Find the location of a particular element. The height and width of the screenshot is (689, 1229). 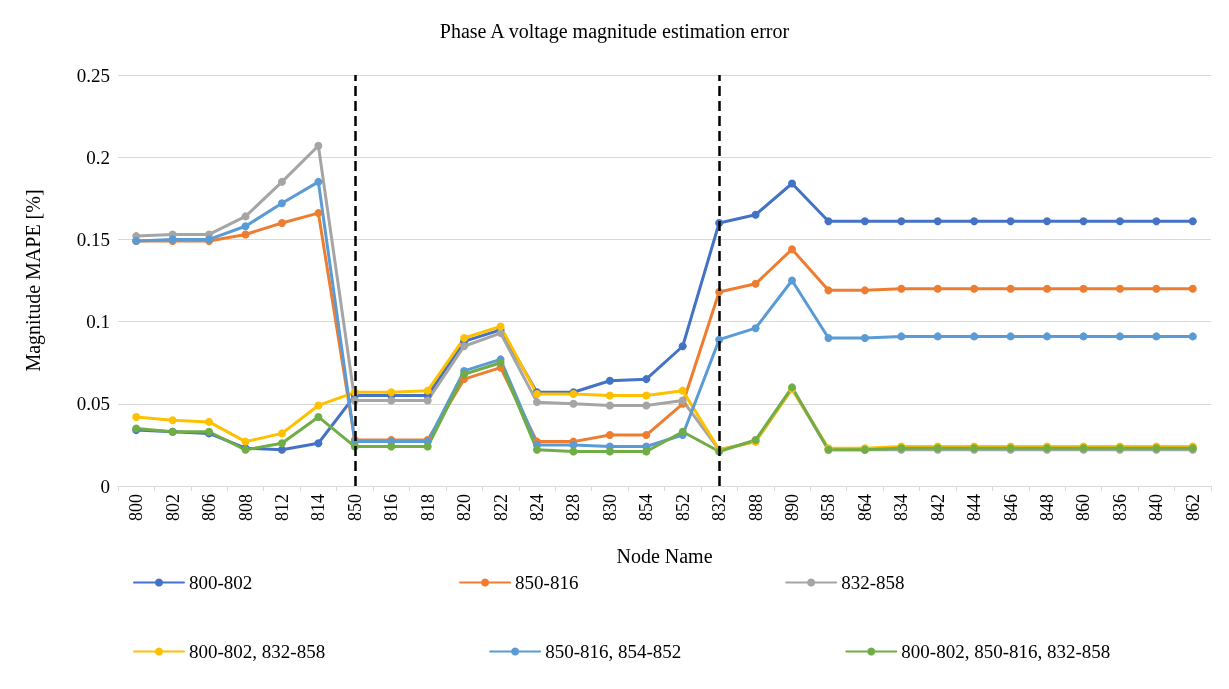

legend-label: 850-816 is located at coordinates (625, 582).